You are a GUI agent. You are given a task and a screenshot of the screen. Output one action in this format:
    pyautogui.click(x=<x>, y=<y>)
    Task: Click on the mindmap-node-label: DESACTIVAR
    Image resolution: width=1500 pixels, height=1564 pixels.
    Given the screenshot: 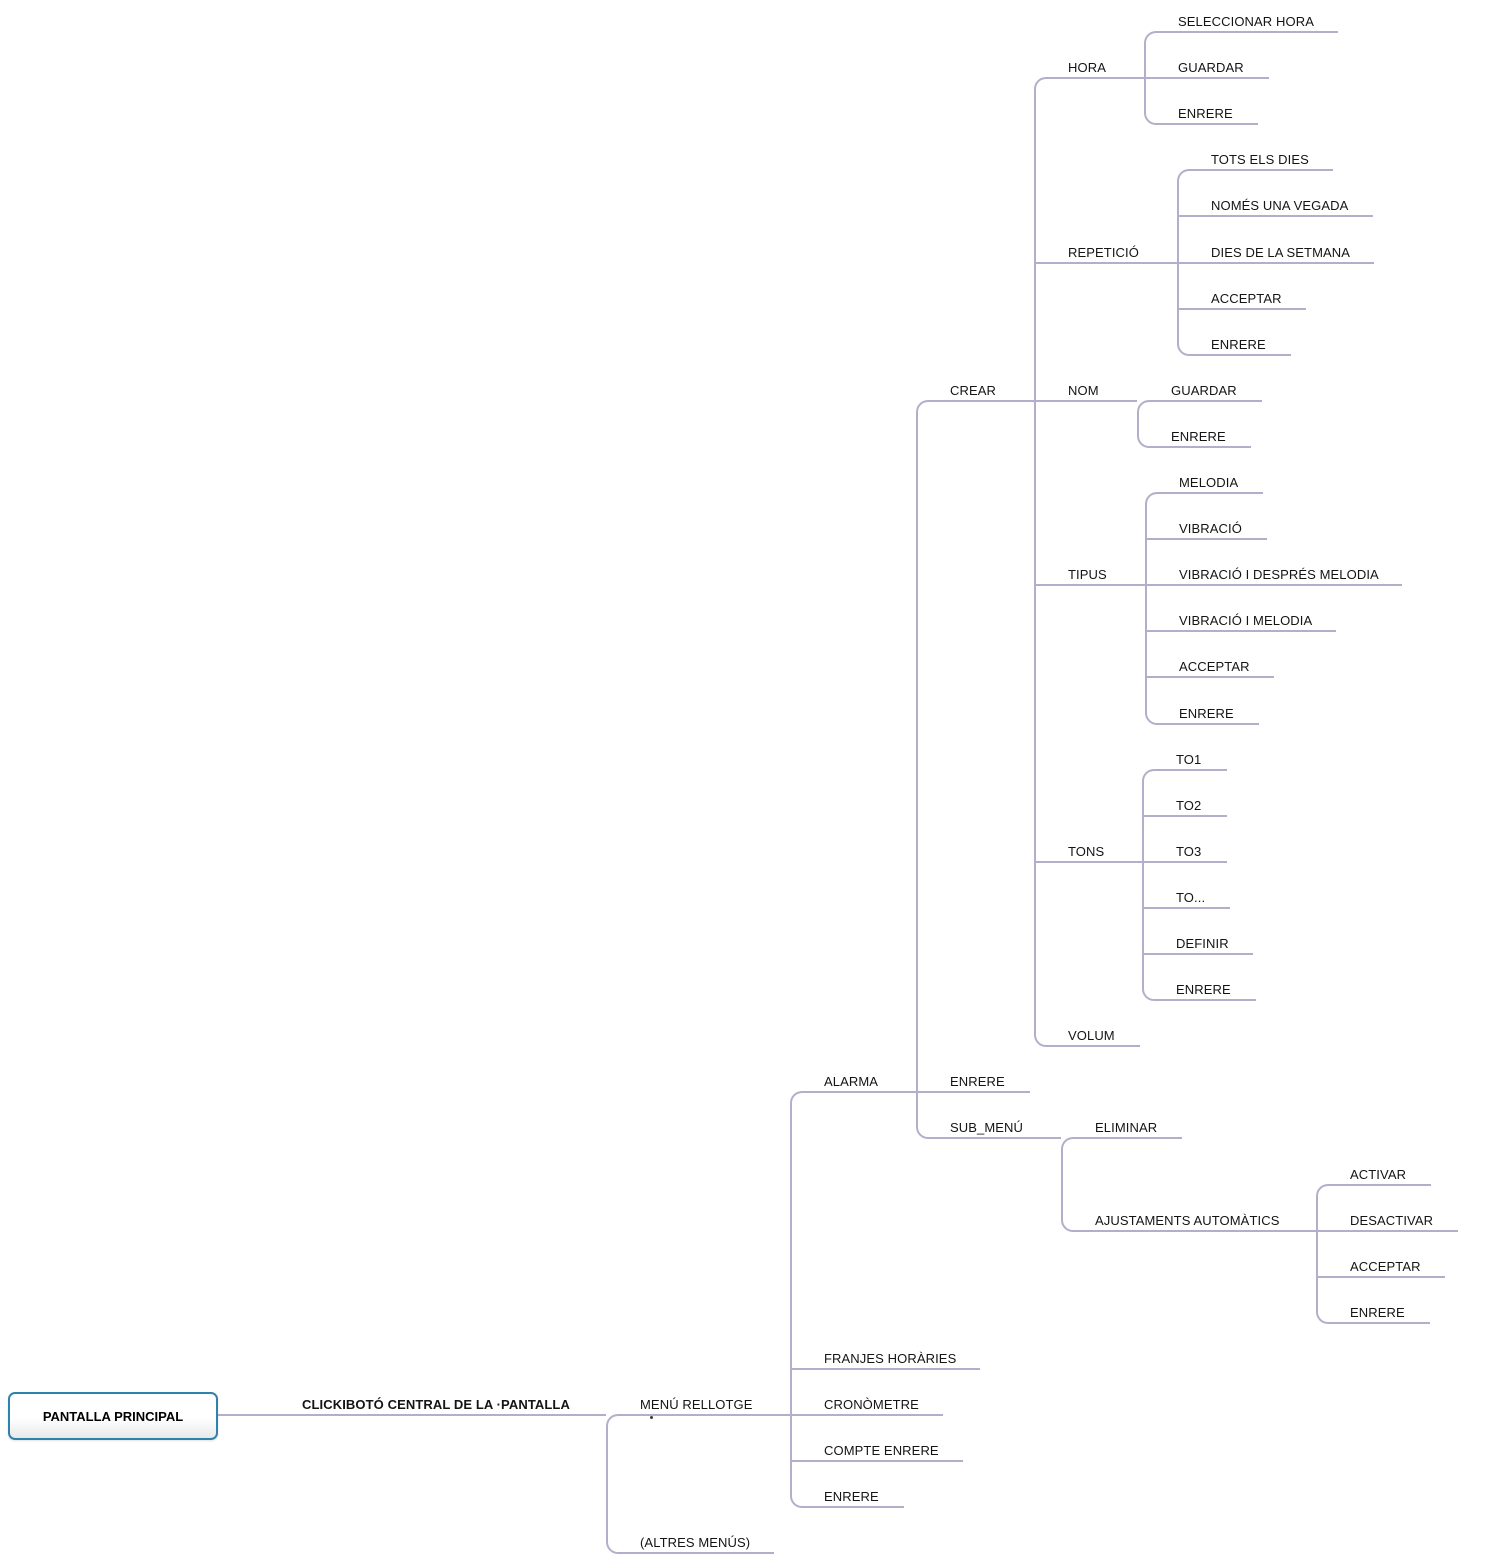 What is the action you would take?
    pyautogui.click(x=1392, y=1220)
    